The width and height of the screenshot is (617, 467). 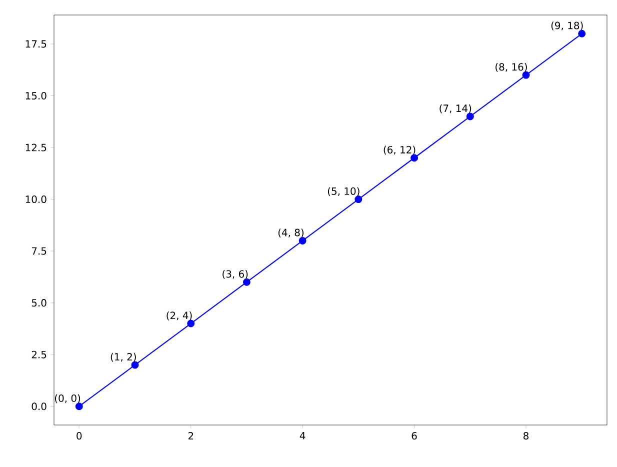 I want to click on x-tick-label: 4, so click(x=303, y=436).